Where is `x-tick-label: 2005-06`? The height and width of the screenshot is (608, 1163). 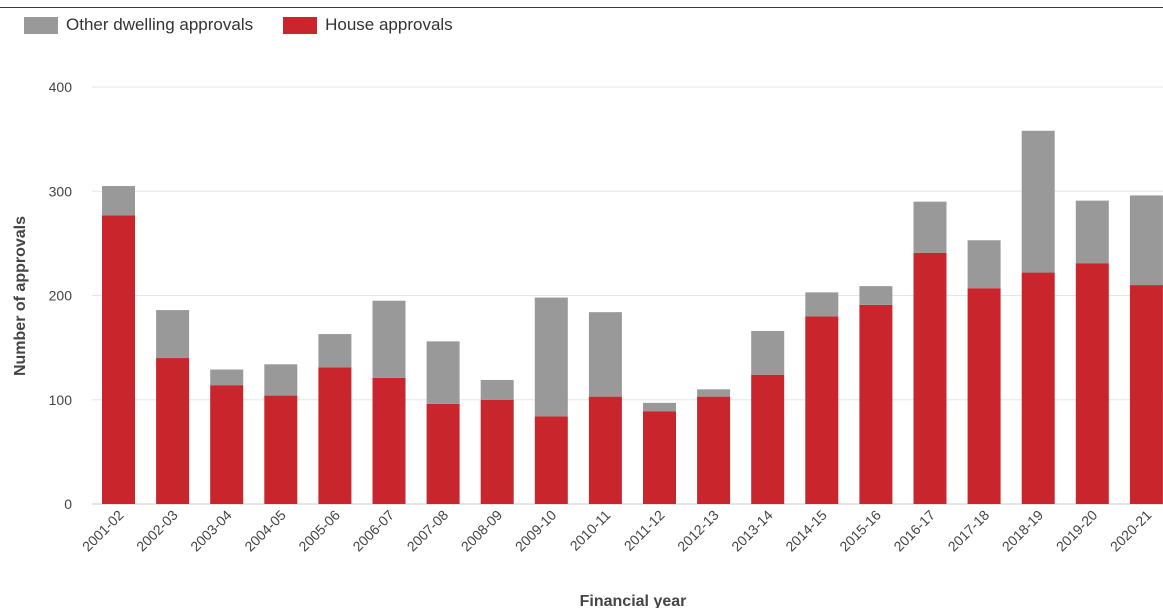 x-tick-label: 2005-06 is located at coordinates (319, 531).